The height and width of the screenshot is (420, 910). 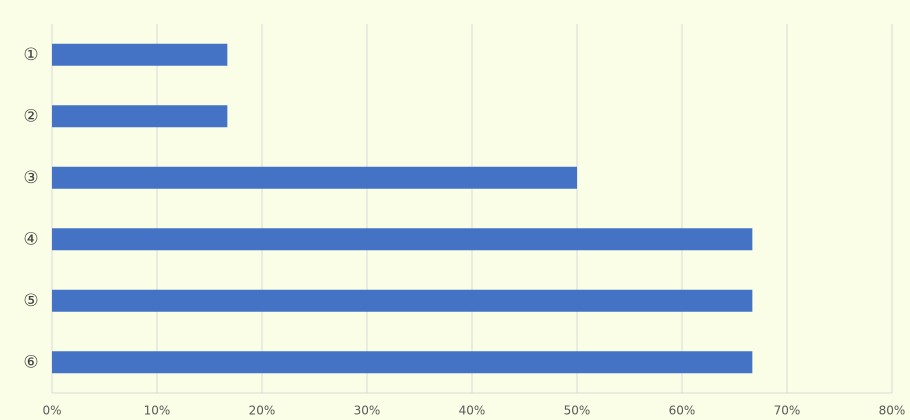 I want to click on x-tick-label: 0%, so click(x=51, y=411).